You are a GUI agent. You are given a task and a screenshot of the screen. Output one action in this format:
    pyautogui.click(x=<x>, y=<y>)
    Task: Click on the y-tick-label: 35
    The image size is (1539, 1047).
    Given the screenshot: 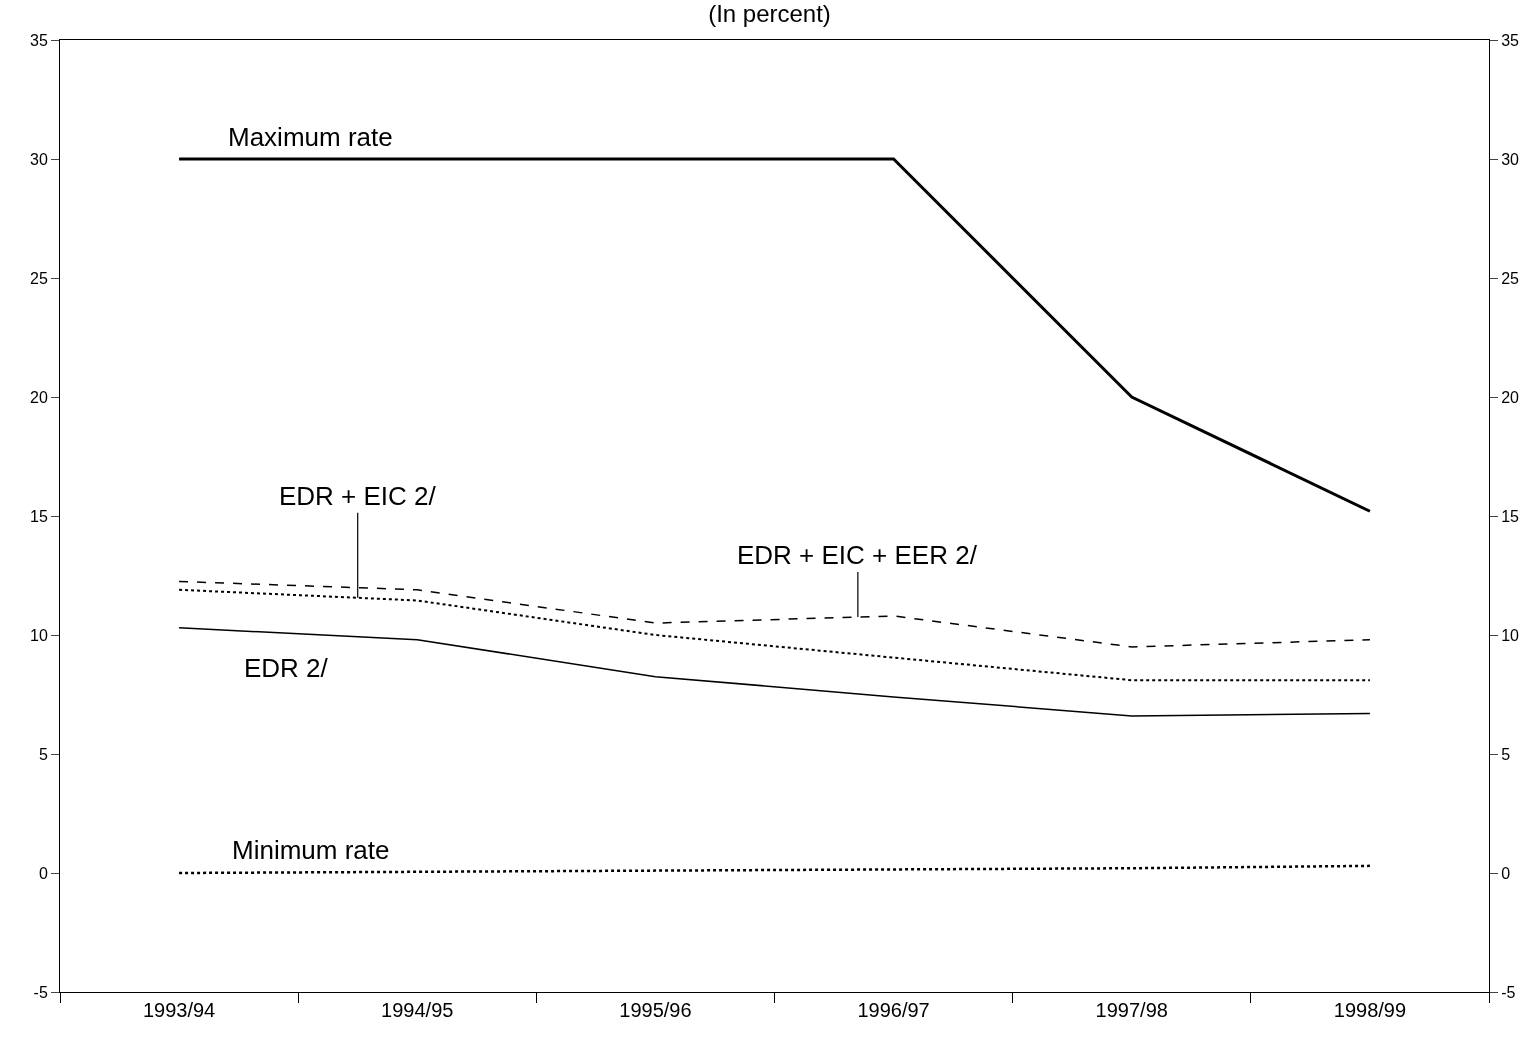 What is the action you would take?
    pyautogui.click(x=39, y=40)
    